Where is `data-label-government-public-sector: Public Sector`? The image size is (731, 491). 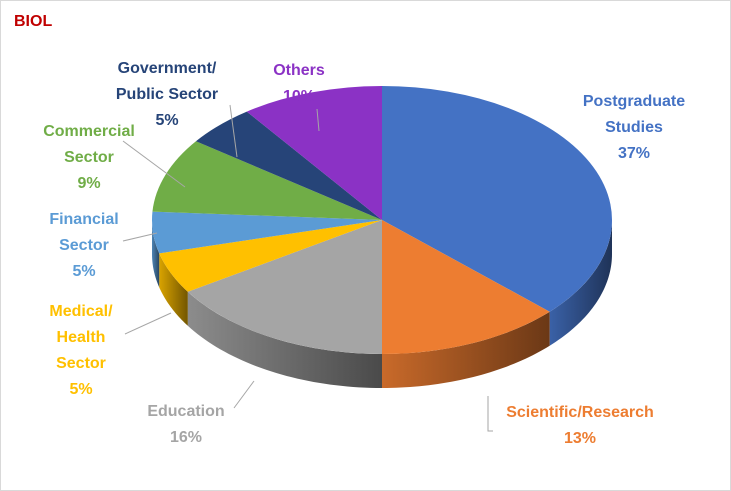
data-label-government-public-sector: Public Sector is located at coordinates (167, 94).